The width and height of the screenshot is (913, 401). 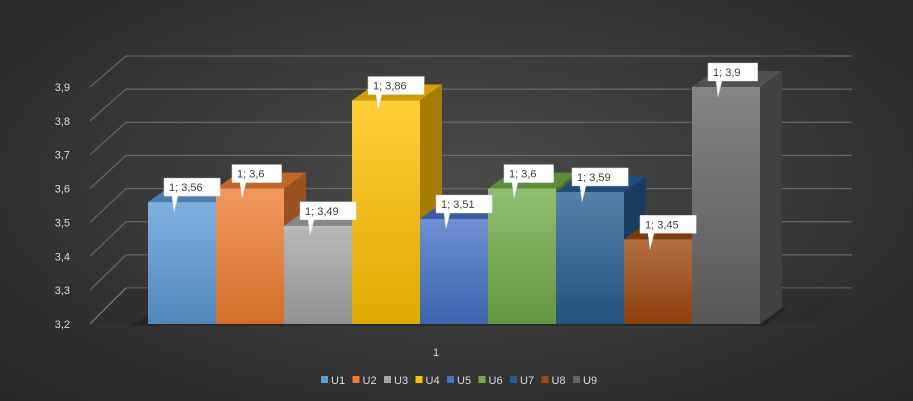 What do you see at coordinates (727, 73) in the screenshot?
I see `data-label-text: 1; 3,9` at bounding box center [727, 73].